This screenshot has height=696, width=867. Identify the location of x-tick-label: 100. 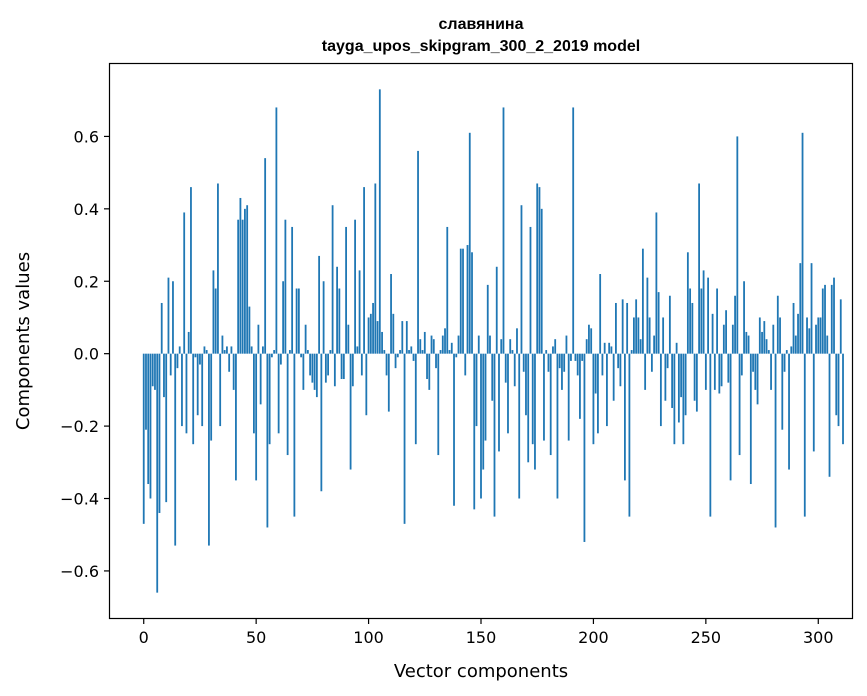
(368, 637).